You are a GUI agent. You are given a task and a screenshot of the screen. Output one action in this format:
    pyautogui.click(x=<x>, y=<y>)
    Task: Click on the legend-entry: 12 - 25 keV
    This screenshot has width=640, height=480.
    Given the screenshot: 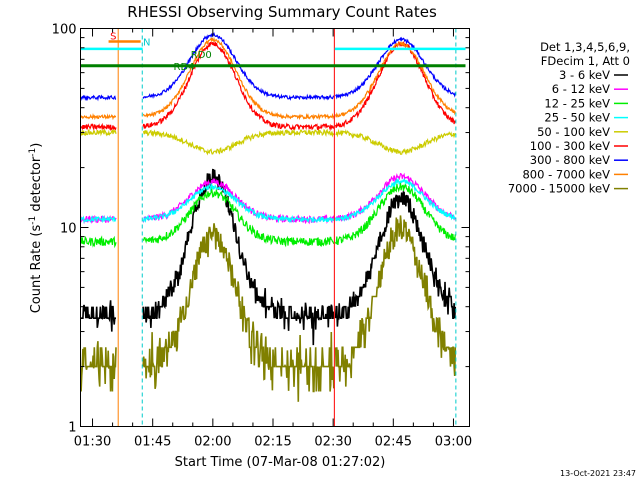 What is the action you would take?
    pyautogui.click(x=577, y=103)
    